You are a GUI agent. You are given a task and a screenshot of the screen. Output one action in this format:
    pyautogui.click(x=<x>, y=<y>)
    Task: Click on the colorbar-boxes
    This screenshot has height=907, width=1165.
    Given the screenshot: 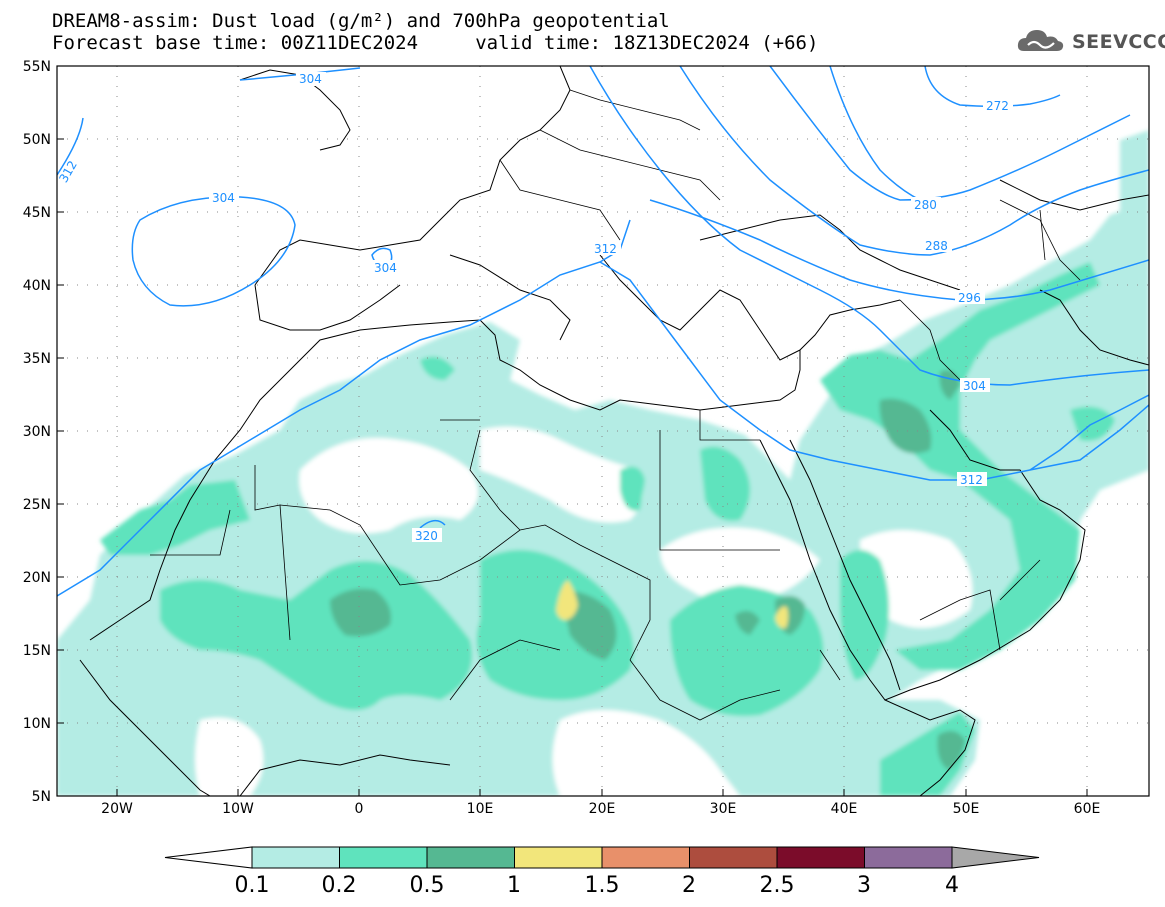 What is the action you would take?
    pyautogui.click(x=602, y=857)
    